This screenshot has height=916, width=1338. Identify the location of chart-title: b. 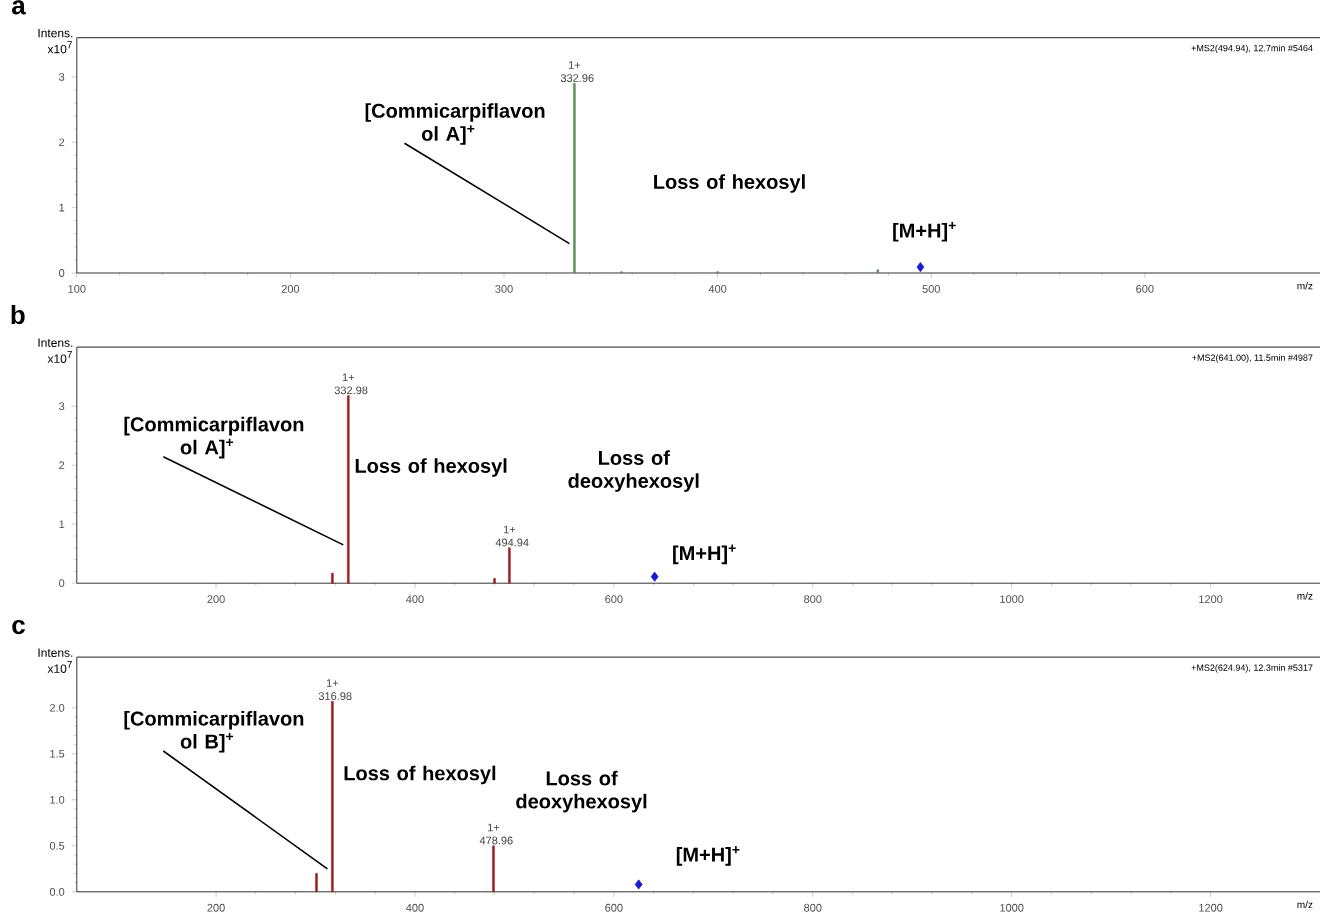
(18, 315).